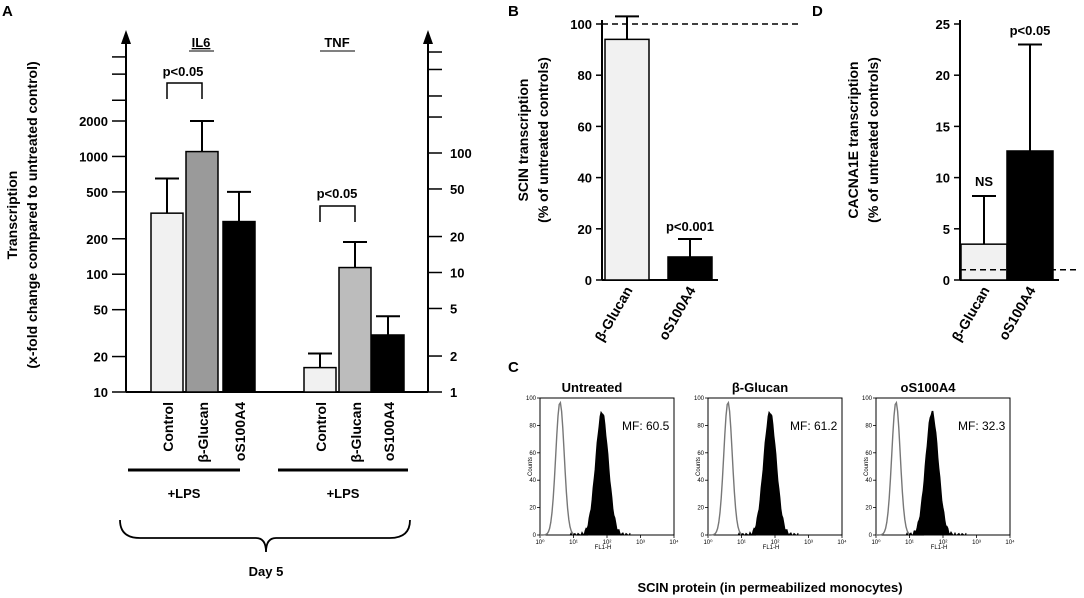 Image resolution: width=1084 pixels, height=598 pixels. Describe the element at coordinates (646, 426) in the screenshot. I see `mf-label: MF: 60.5` at that location.